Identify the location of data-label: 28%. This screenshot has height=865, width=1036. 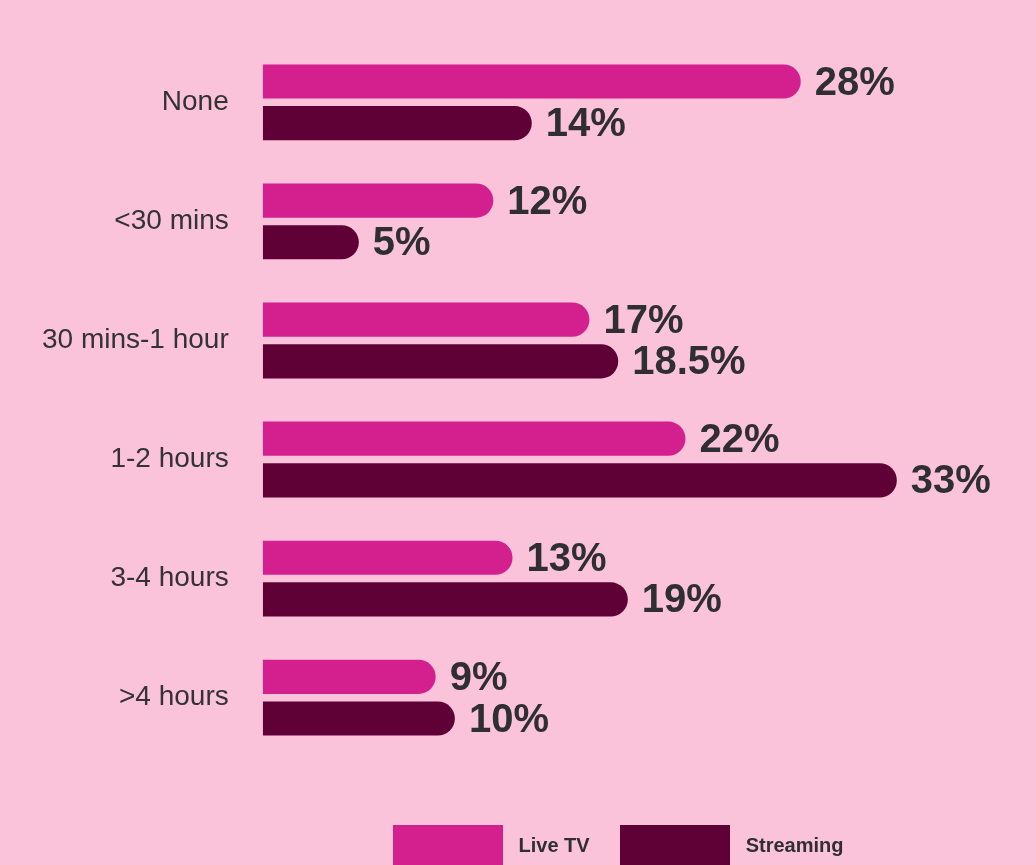
(854, 80).